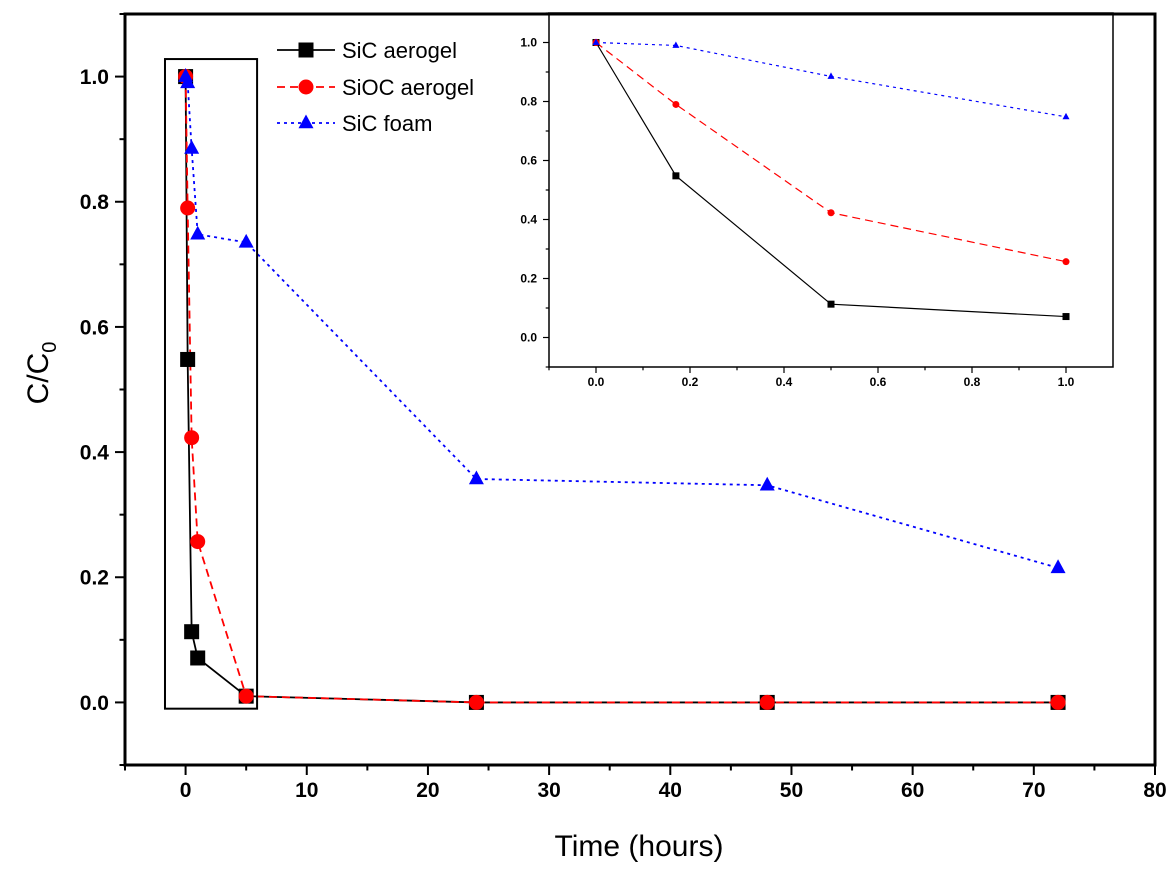  Describe the element at coordinates (427, 790) in the screenshot. I see `main-x-tick-label: 20` at that location.